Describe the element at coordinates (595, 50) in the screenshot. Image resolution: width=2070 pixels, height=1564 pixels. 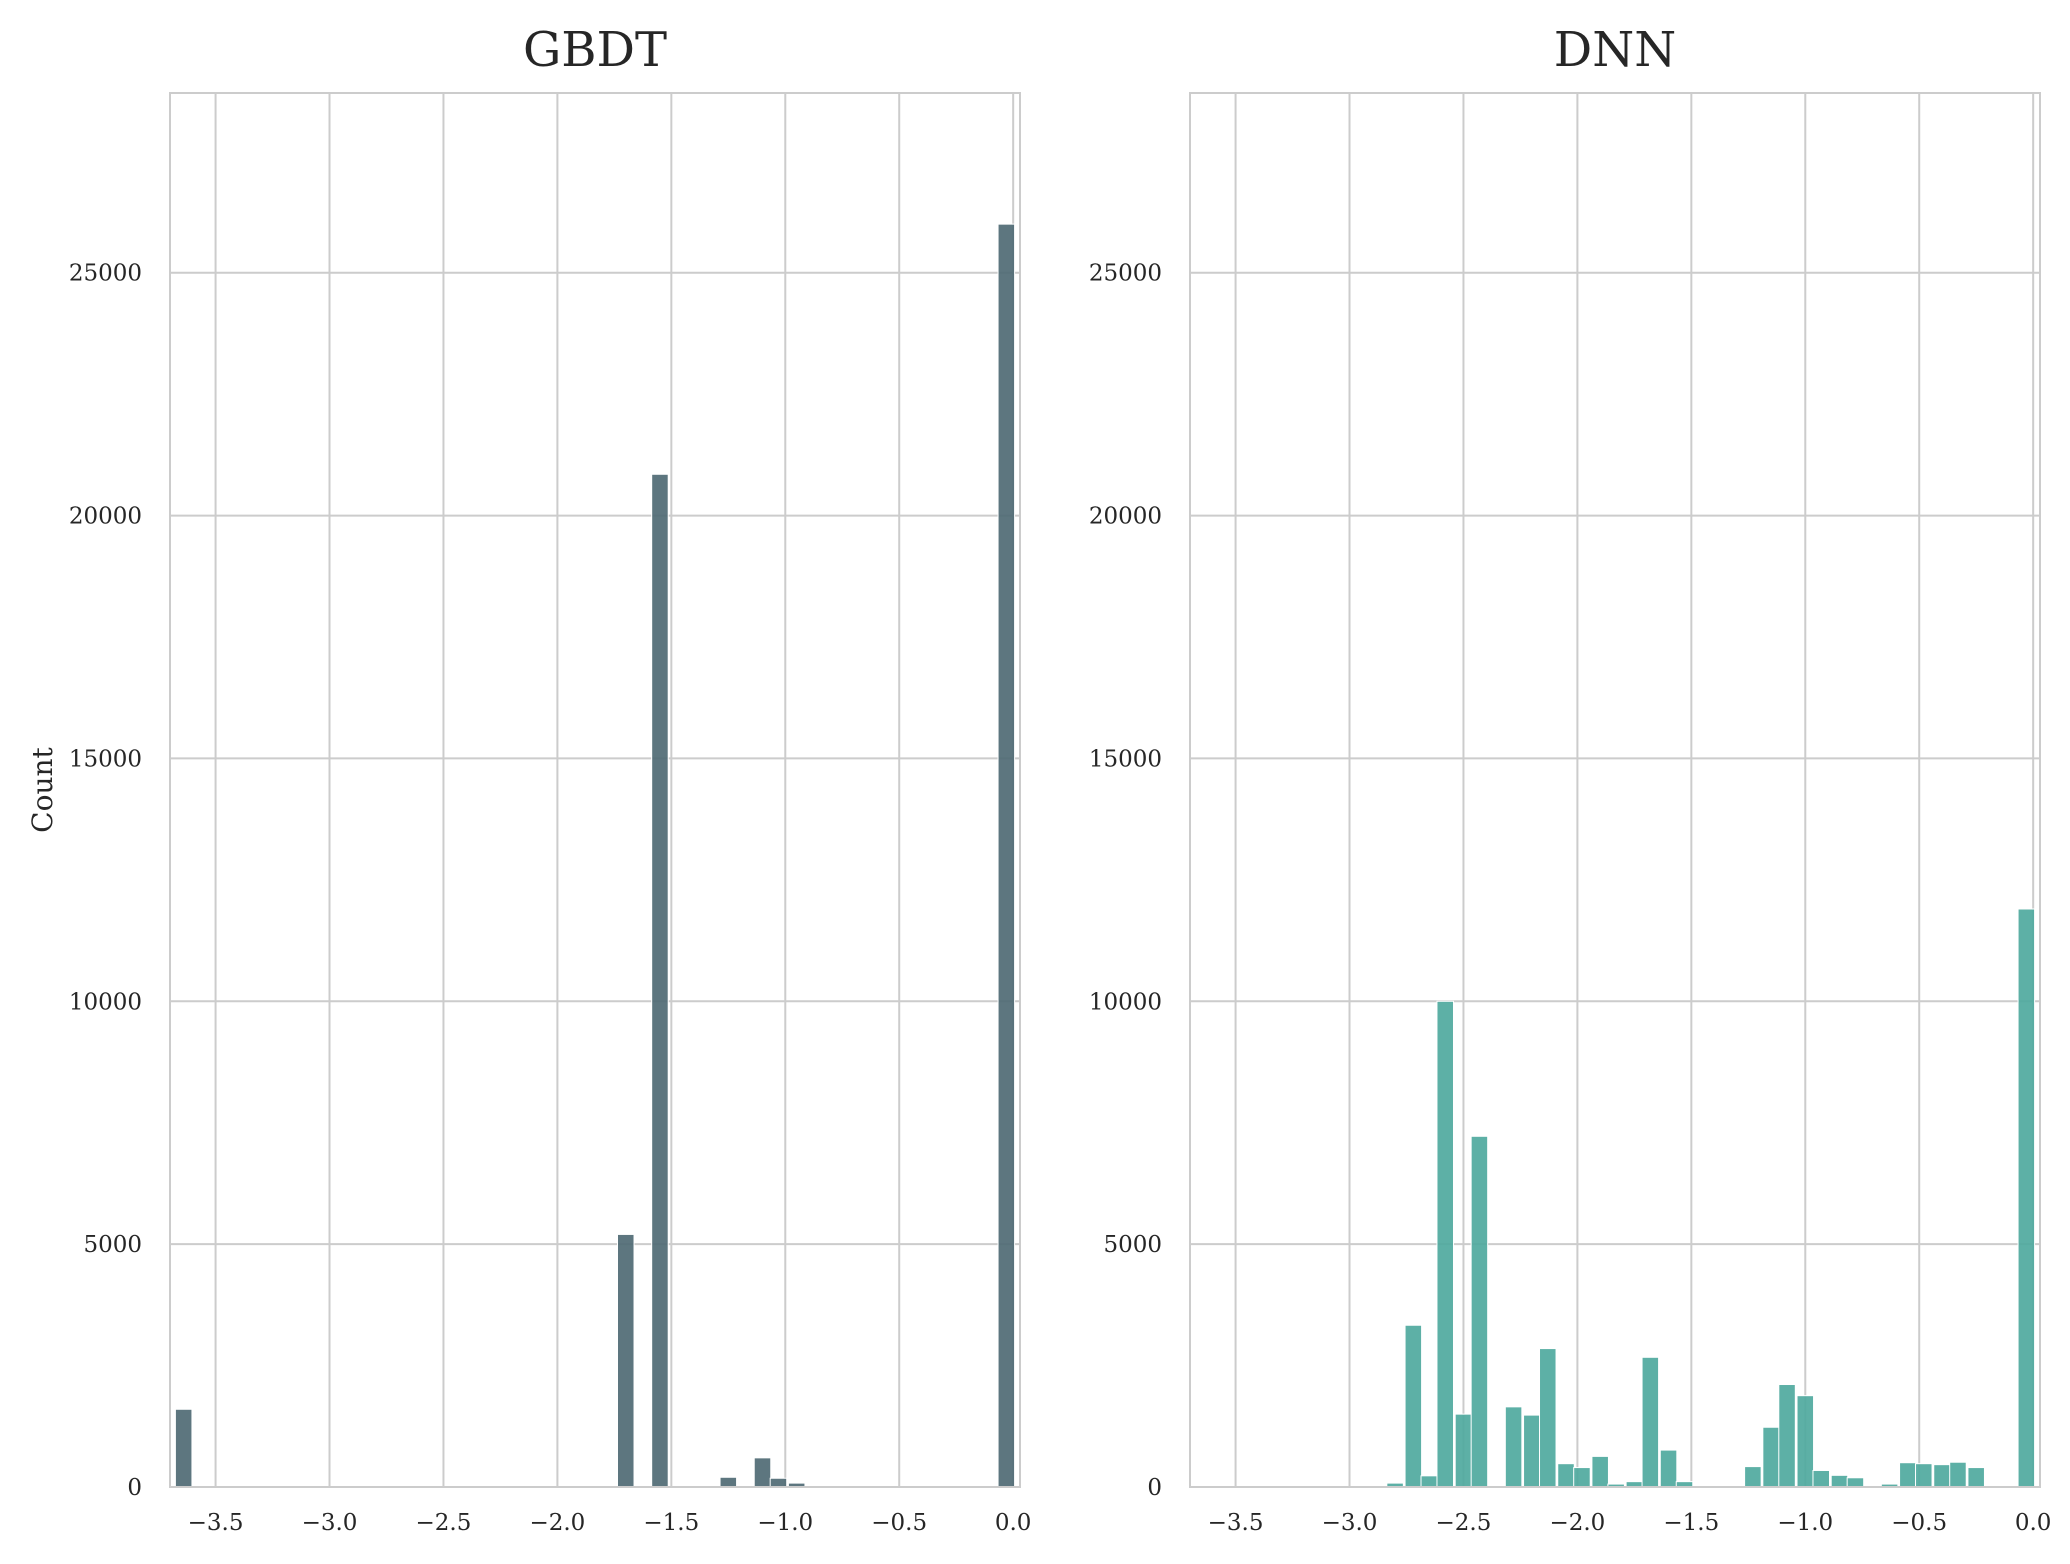
I see `chart-title: GBDT` at that location.